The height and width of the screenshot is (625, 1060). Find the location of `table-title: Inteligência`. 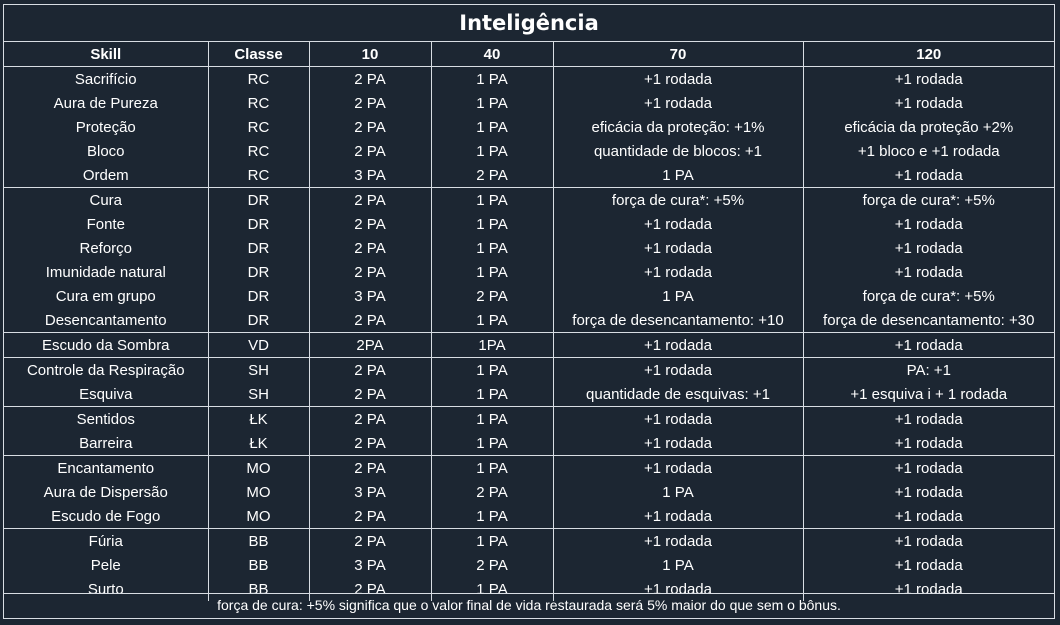

table-title: Inteligência is located at coordinates (529, 23).